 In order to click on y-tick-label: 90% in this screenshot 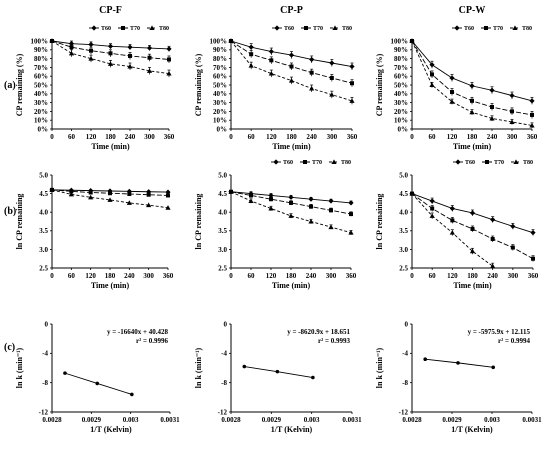, I will do `click(41, 50)`.